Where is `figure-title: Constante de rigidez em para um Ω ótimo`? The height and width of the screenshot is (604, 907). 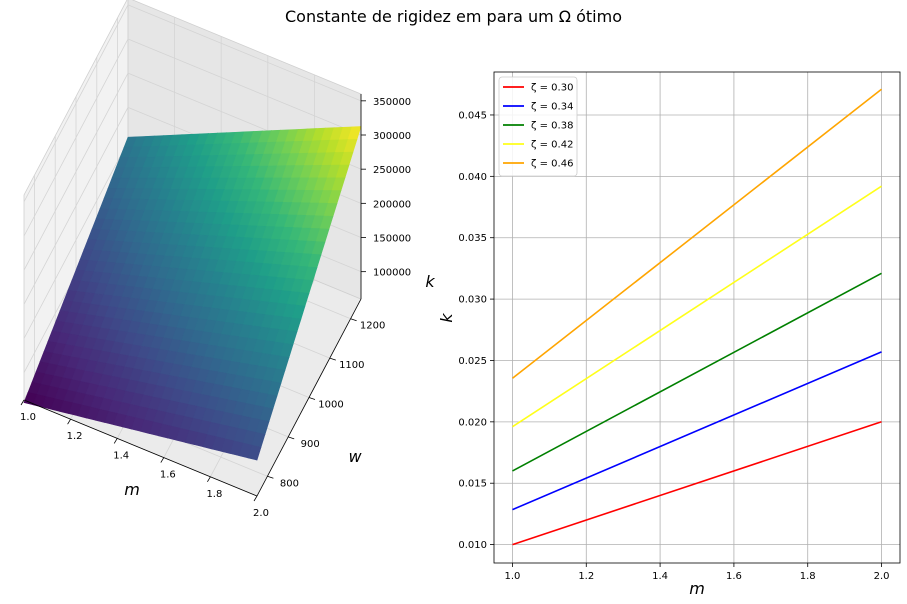
figure-title: Constante de rigidez em para um Ω ótimo is located at coordinates (453, 16).